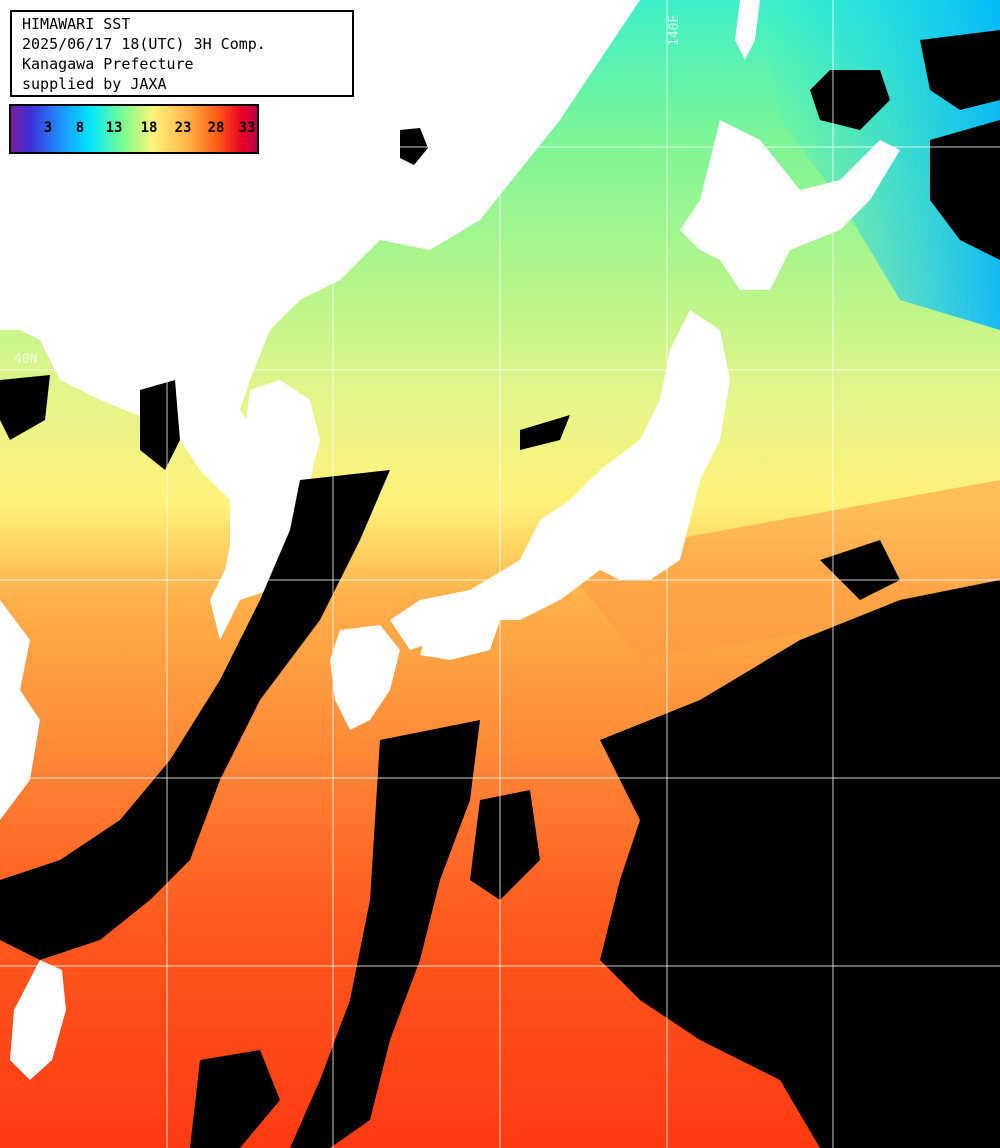 The image size is (1000, 1148). What do you see at coordinates (560, 480) in the screenshot?
I see `honshu` at bounding box center [560, 480].